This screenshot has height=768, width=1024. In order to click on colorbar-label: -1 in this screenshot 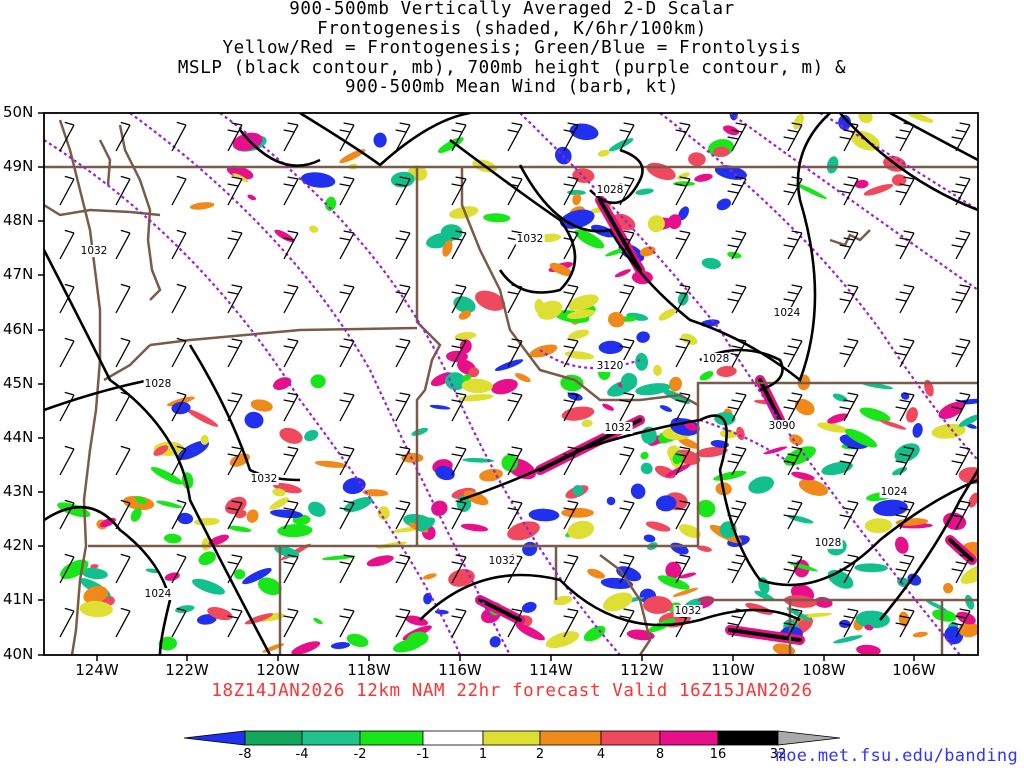, I will do `click(423, 754)`.